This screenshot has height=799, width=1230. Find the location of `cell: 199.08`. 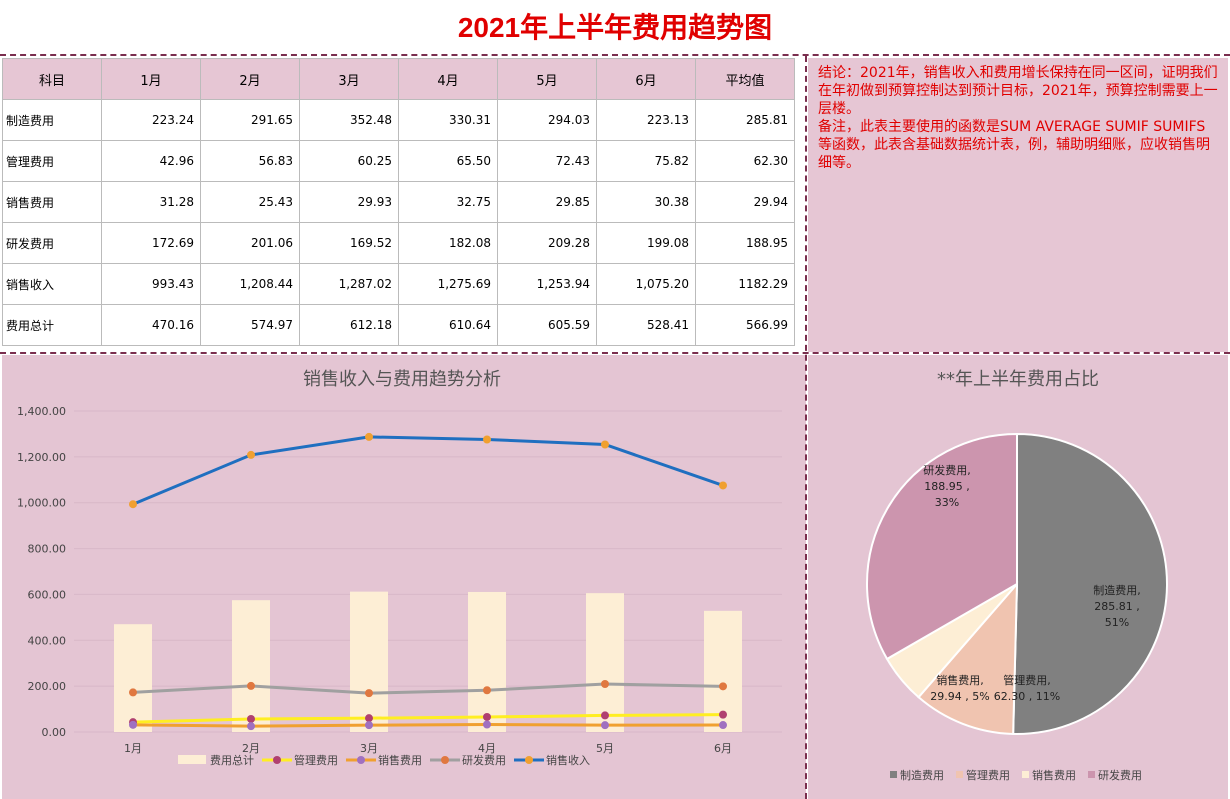

cell: 199.08 is located at coordinates (646, 243).